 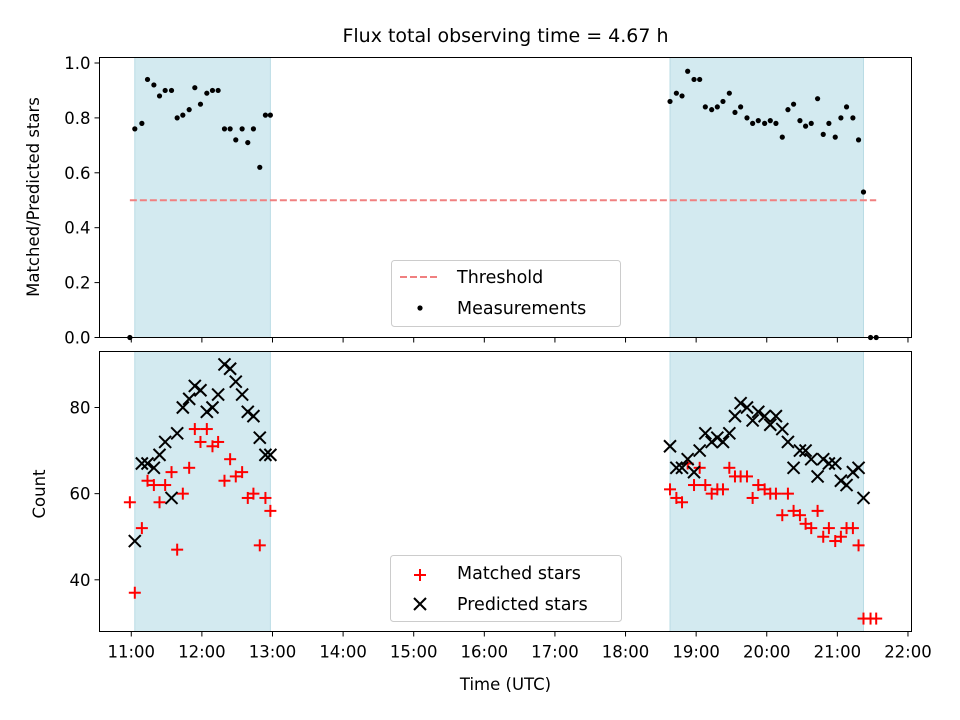 I want to click on bottom-legend-box, so click(x=506, y=588).